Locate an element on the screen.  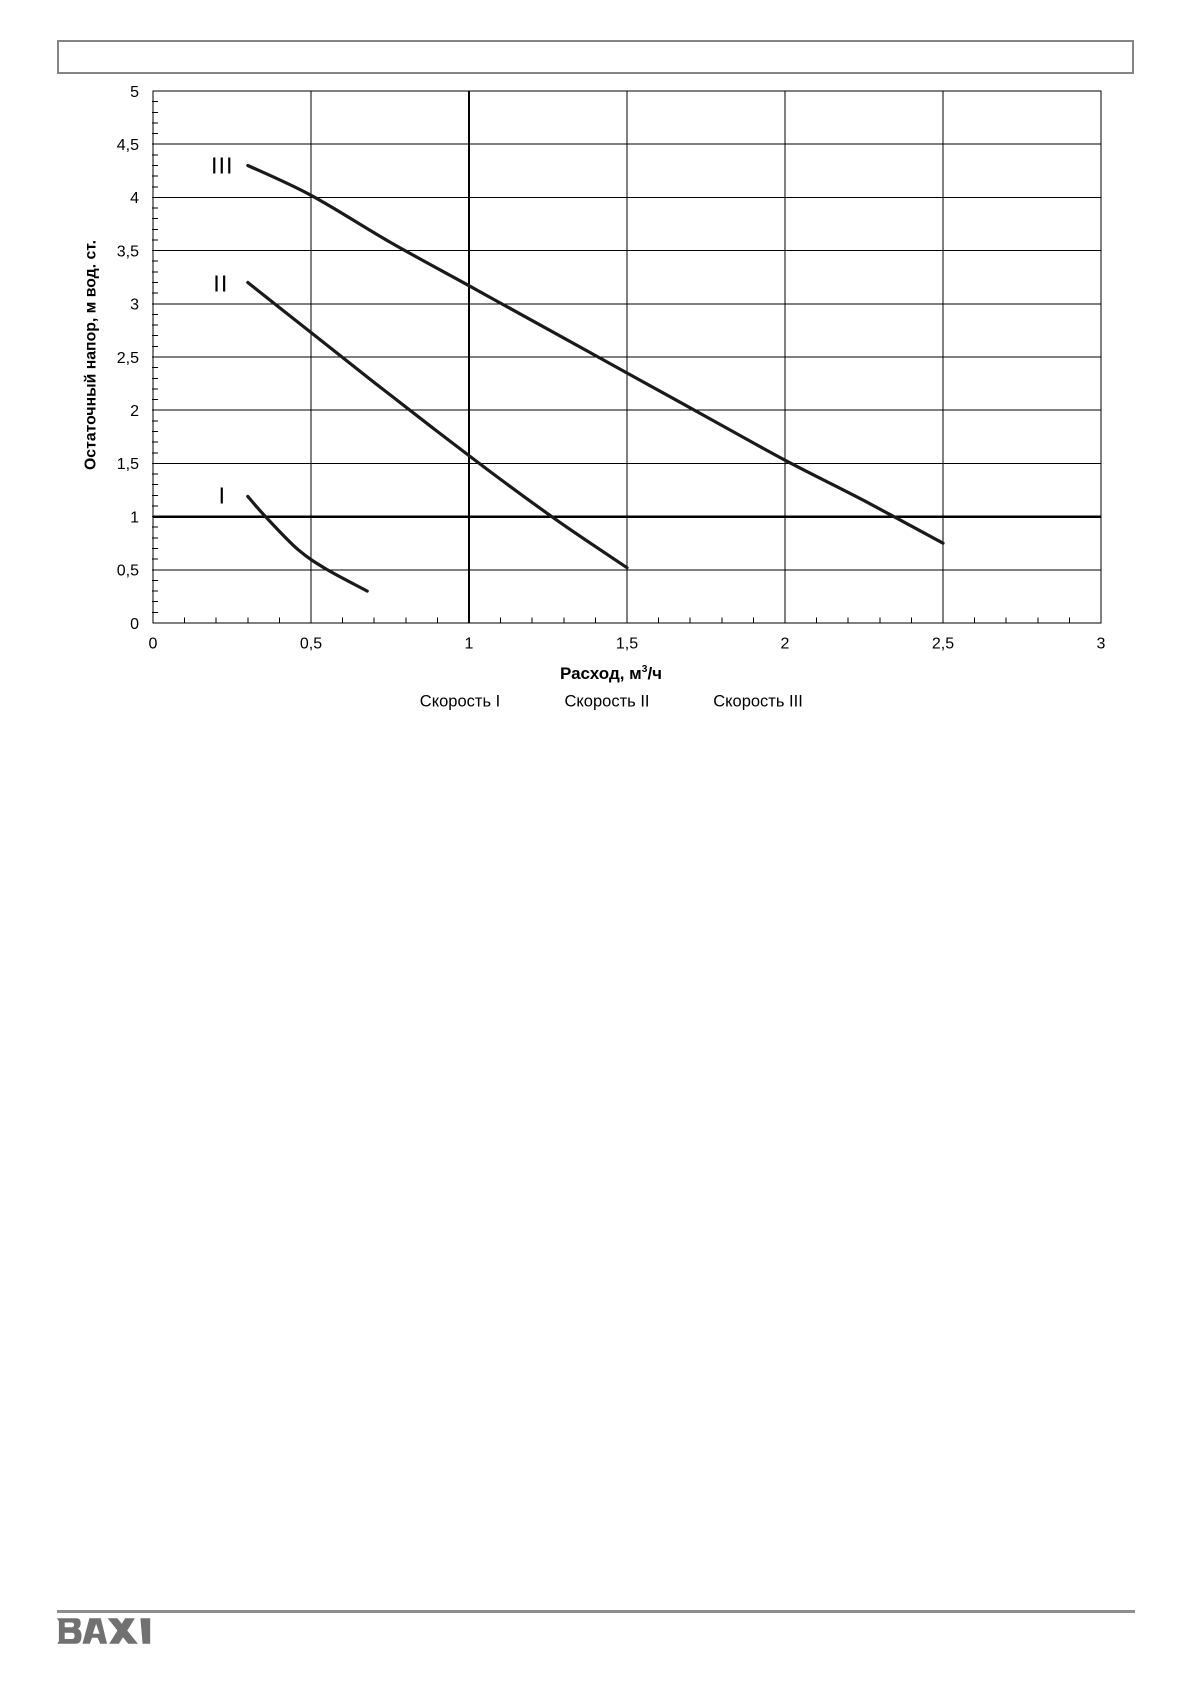
svg-text: II is located at coordinates (220, 284).